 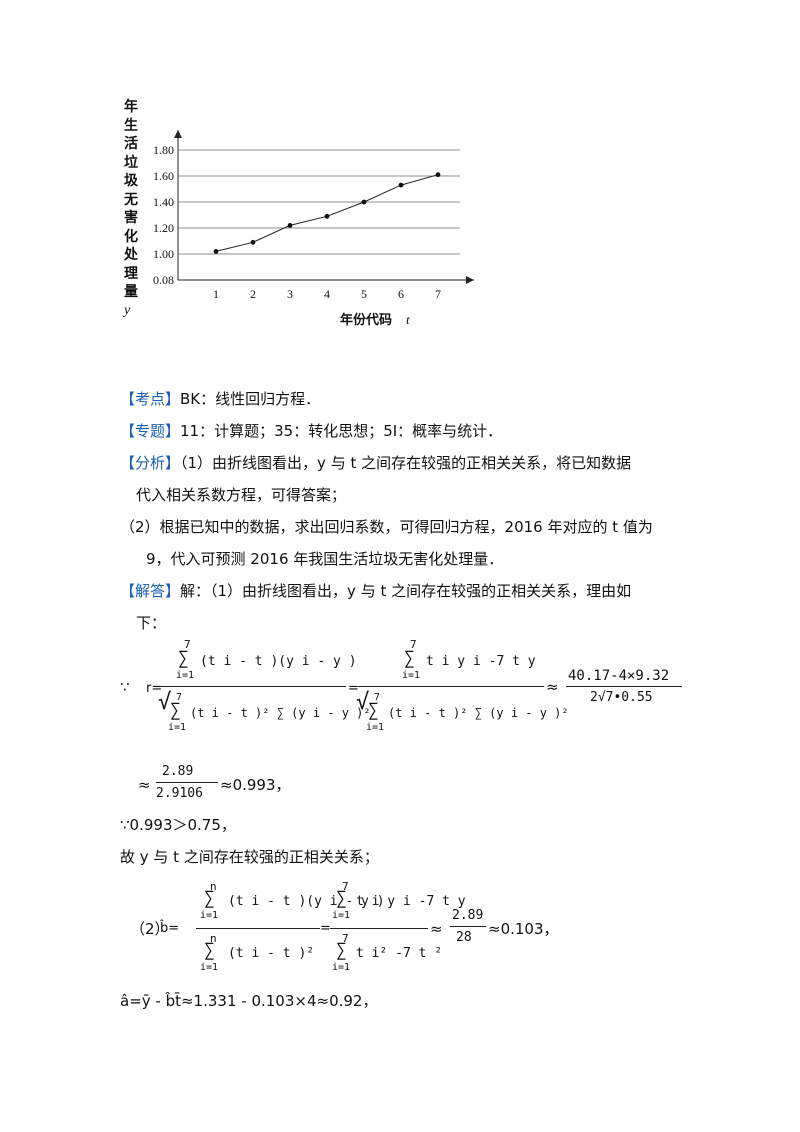 What do you see at coordinates (325, 559) in the screenshot?
I see `fenxi-line4: 9，代入可预测 2016 年我国生活垃圾无害化处理量．` at bounding box center [325, 559].